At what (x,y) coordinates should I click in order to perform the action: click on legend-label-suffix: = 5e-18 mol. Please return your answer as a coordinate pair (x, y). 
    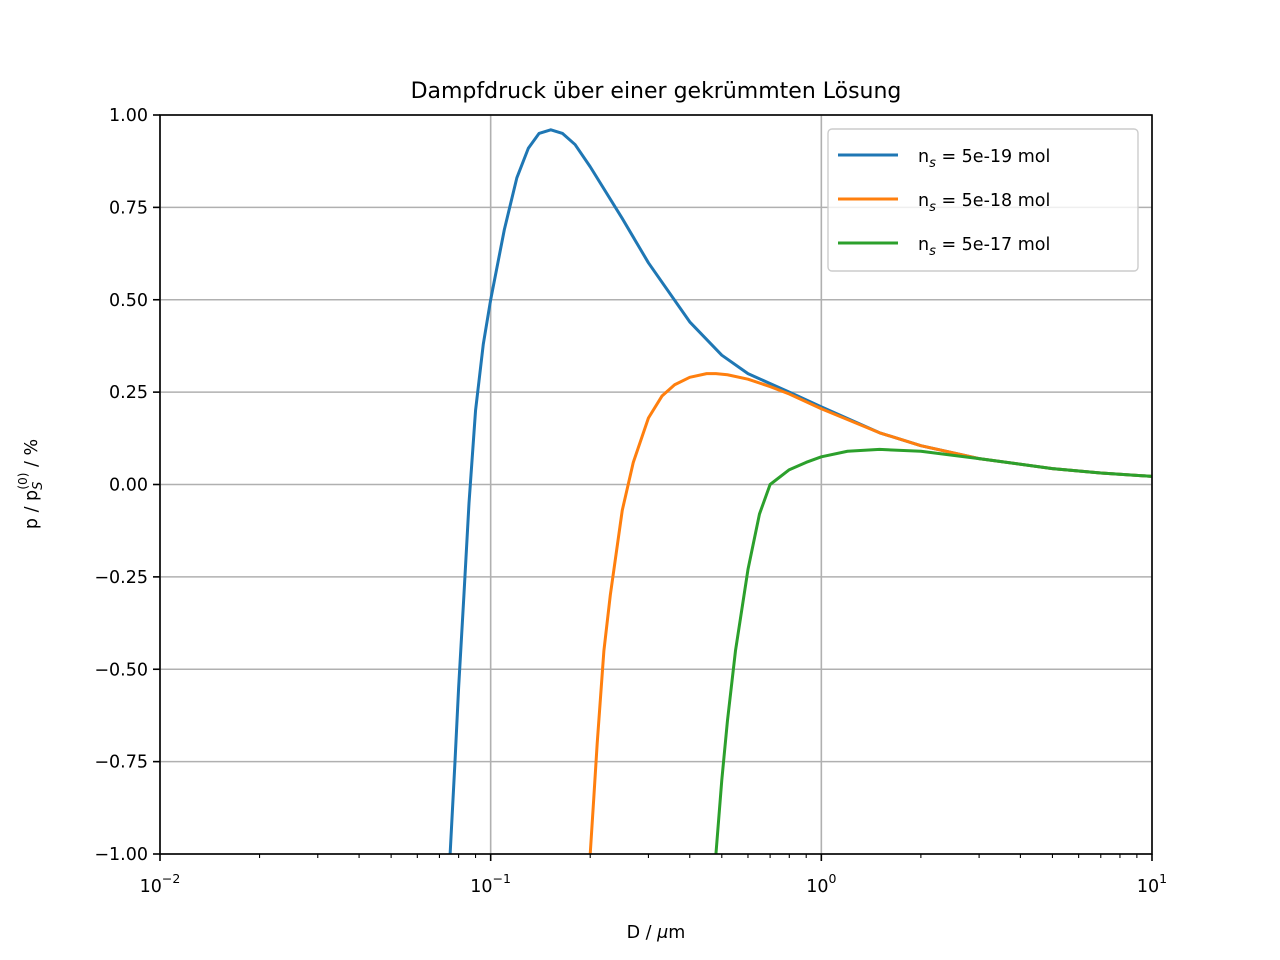
    Looking at the image, I should click on (993, 201).